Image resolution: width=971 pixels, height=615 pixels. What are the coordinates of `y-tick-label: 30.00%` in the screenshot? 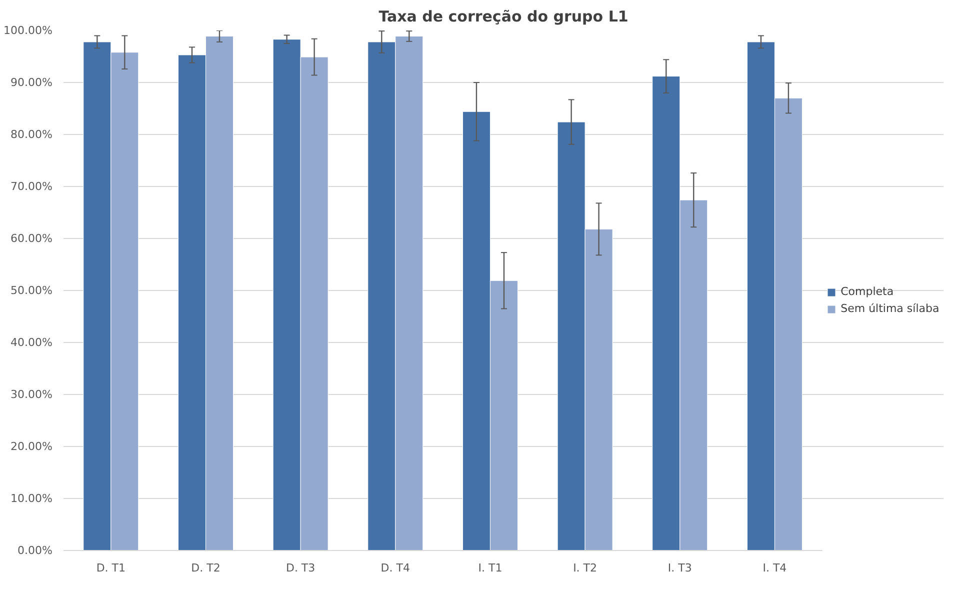 It's located at (31, 394).